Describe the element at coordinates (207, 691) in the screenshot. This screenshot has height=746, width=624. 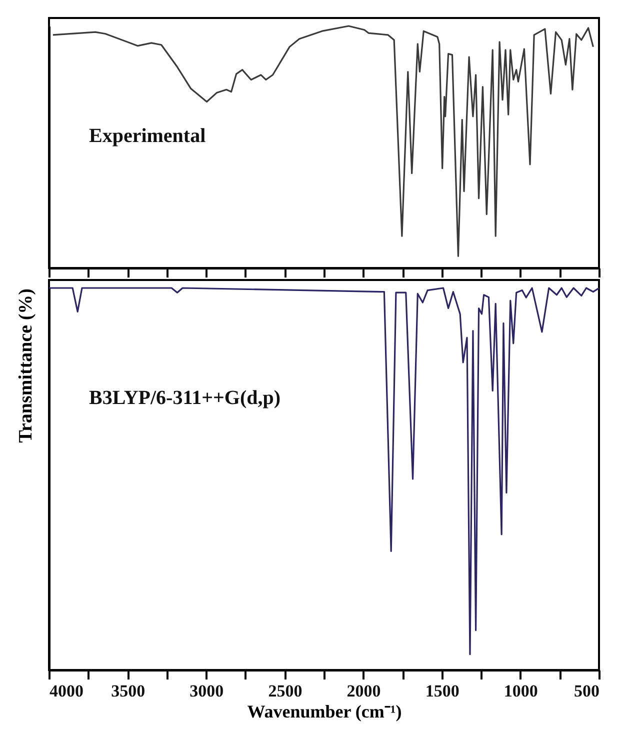
I see `x-tick-label: 3000` at that location.